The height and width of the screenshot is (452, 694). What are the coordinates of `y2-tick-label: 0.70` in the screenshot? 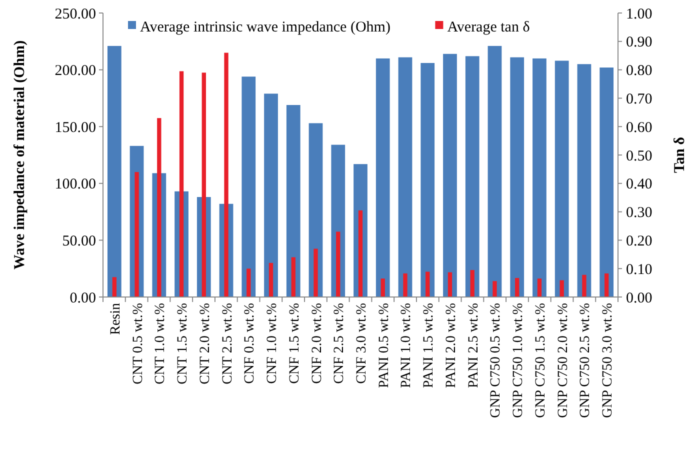 It's located at (639, 99).